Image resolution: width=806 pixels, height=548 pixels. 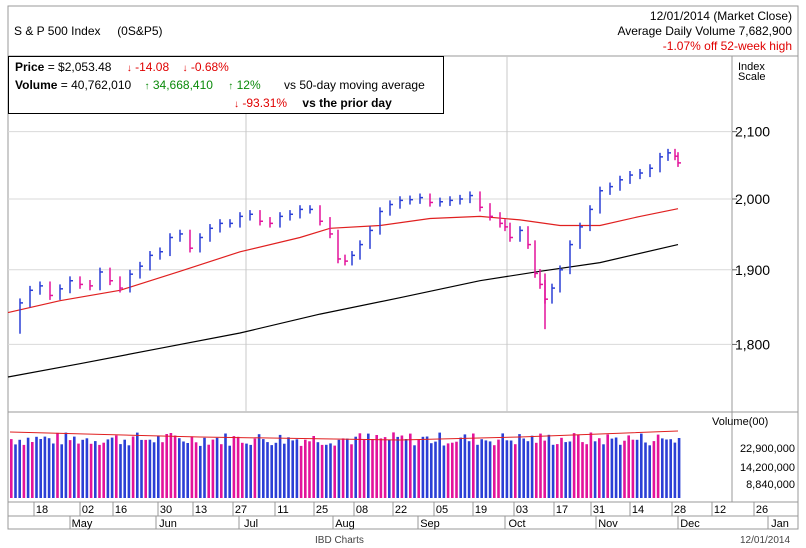 What do you see at coordinates (765, 540) in the screenshot?
I see `footer-right: 12/01/2014` at bounding box center [765, 540].